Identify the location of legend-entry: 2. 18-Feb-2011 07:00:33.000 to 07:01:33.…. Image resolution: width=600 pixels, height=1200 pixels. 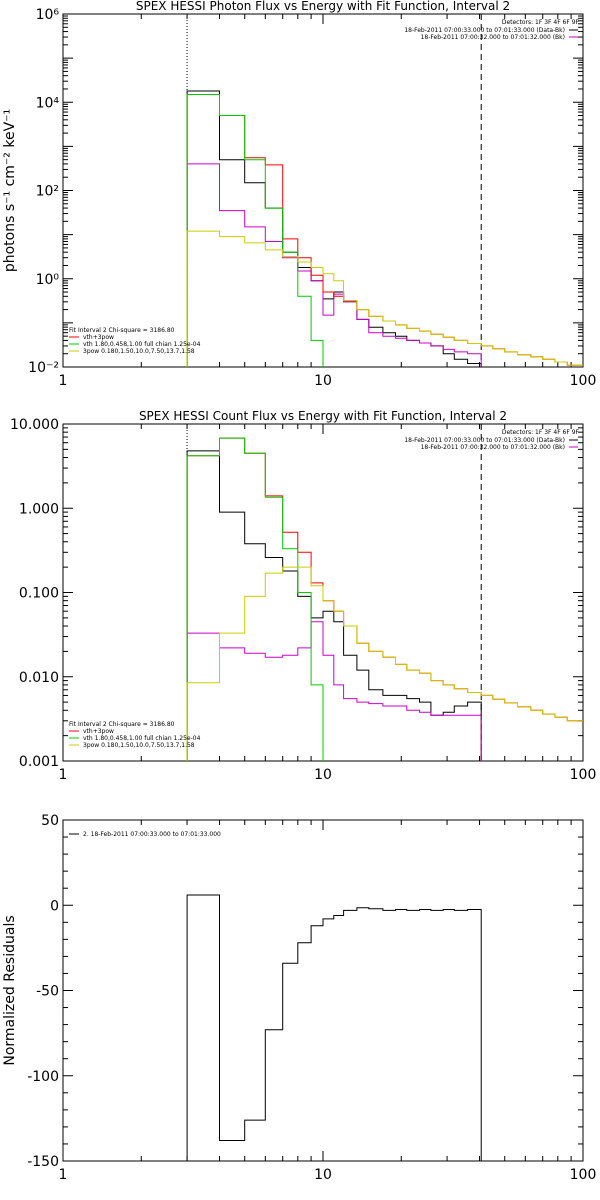
(152, 834).